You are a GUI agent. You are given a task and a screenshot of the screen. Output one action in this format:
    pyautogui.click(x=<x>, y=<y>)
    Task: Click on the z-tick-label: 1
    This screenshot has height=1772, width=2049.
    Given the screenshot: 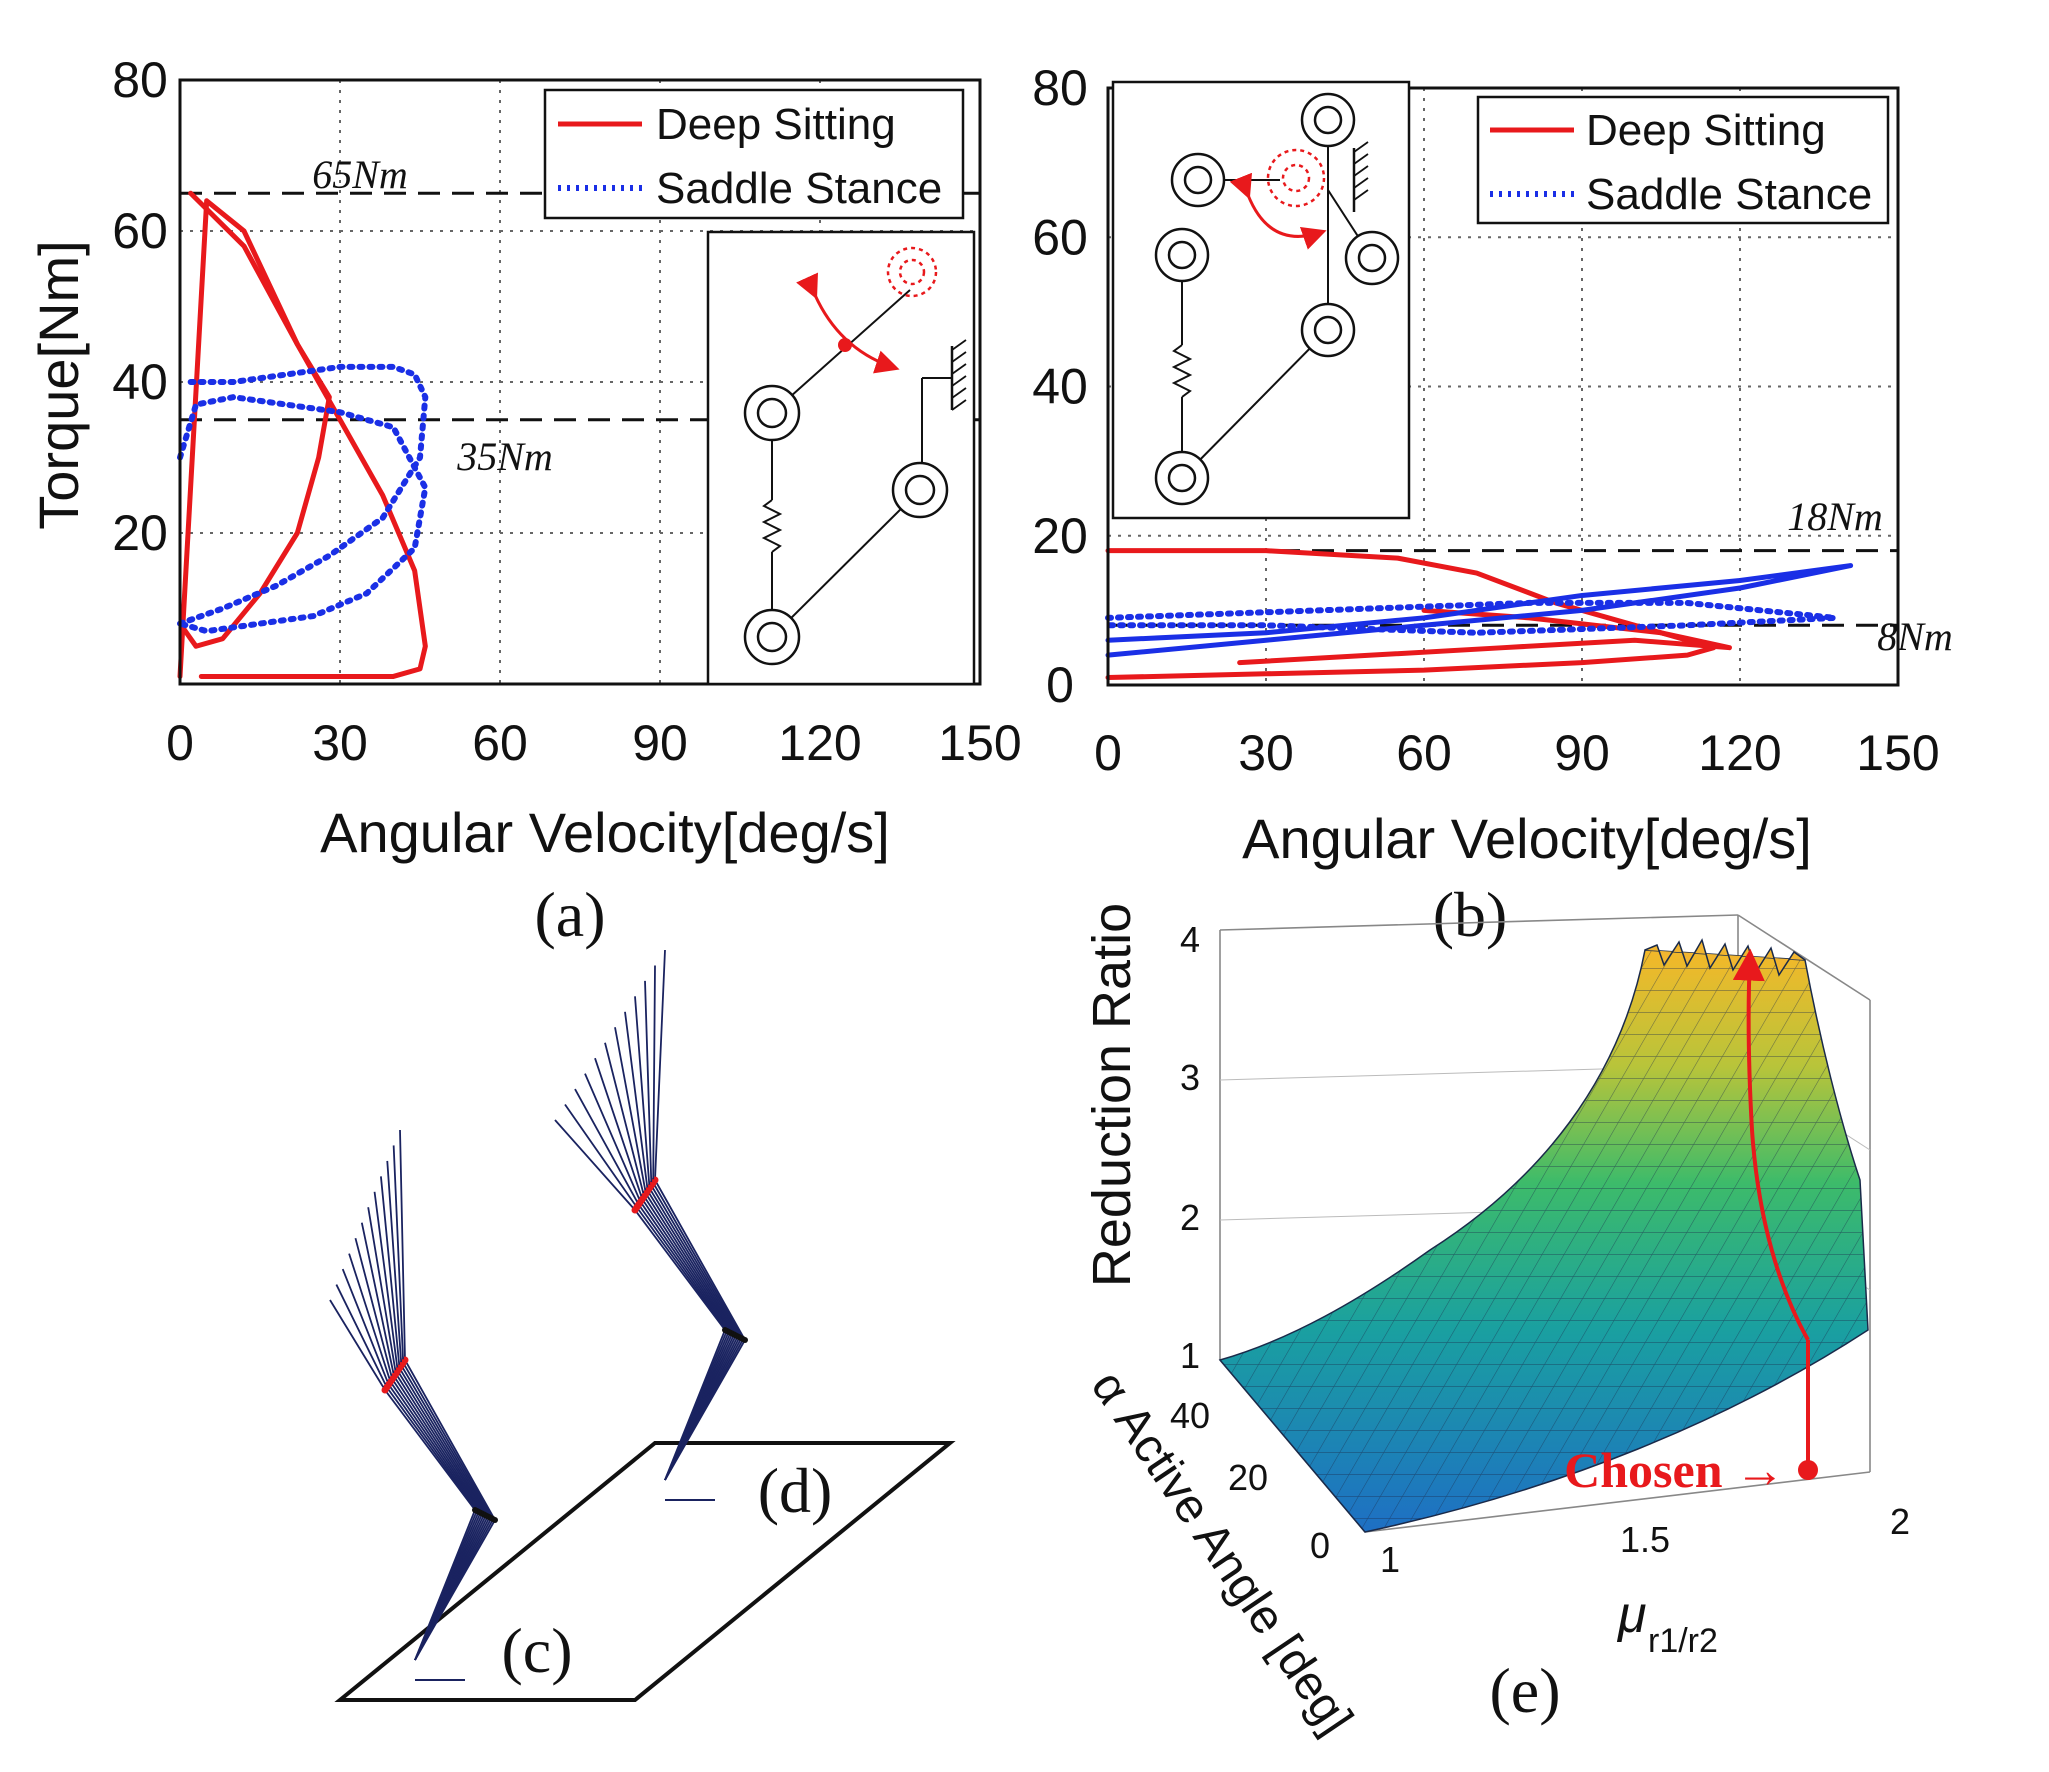 What is the action you would take?
    pyautogui.click(x=1190, y=1355)
    